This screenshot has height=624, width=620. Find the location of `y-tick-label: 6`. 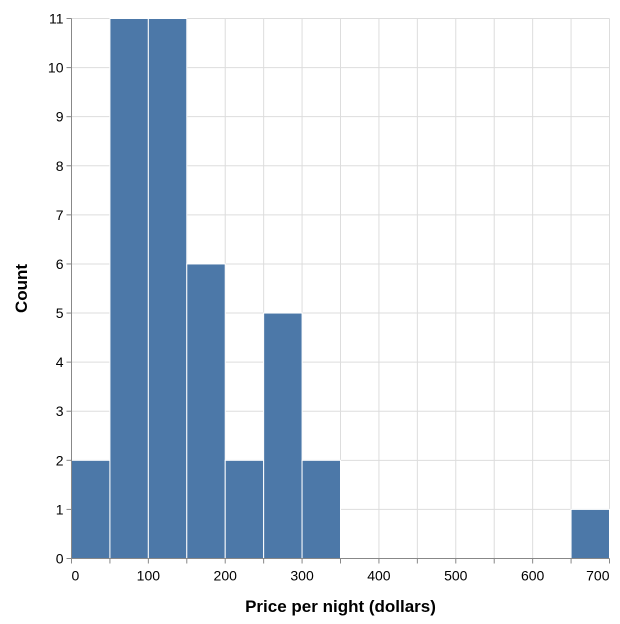

y-tick-label: 6 is located at coordinates (60, 264).